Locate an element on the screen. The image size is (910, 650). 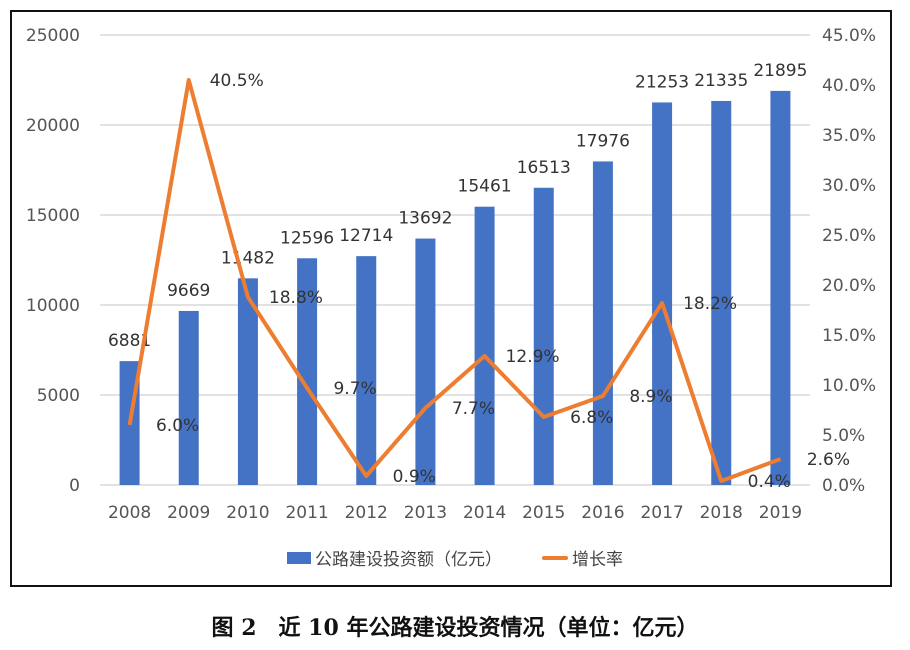
y-left-tick-label: 25000 is located at coordinates (53, 36).